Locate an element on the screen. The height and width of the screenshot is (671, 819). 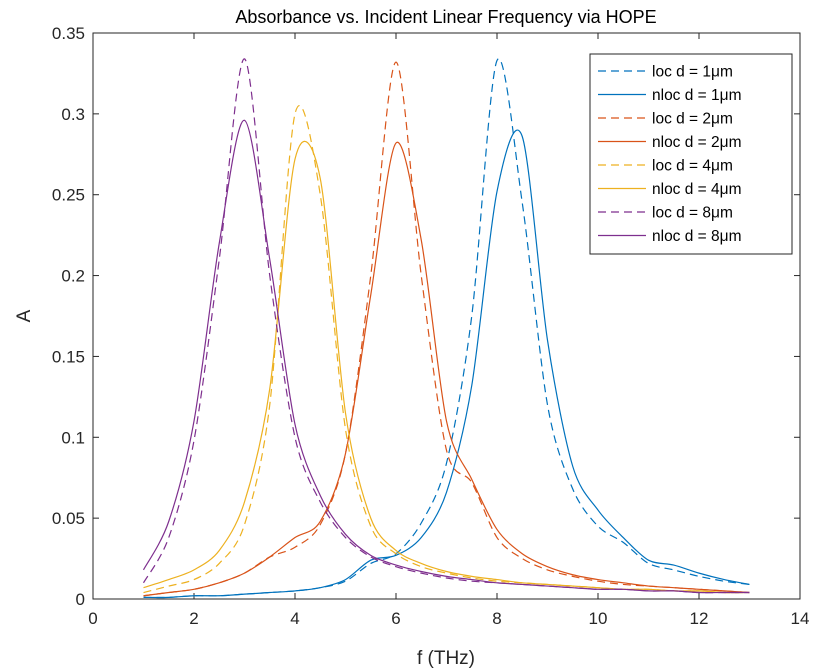
legend-entry-label: loc d = 1μm is located at coordinates (692, 72).